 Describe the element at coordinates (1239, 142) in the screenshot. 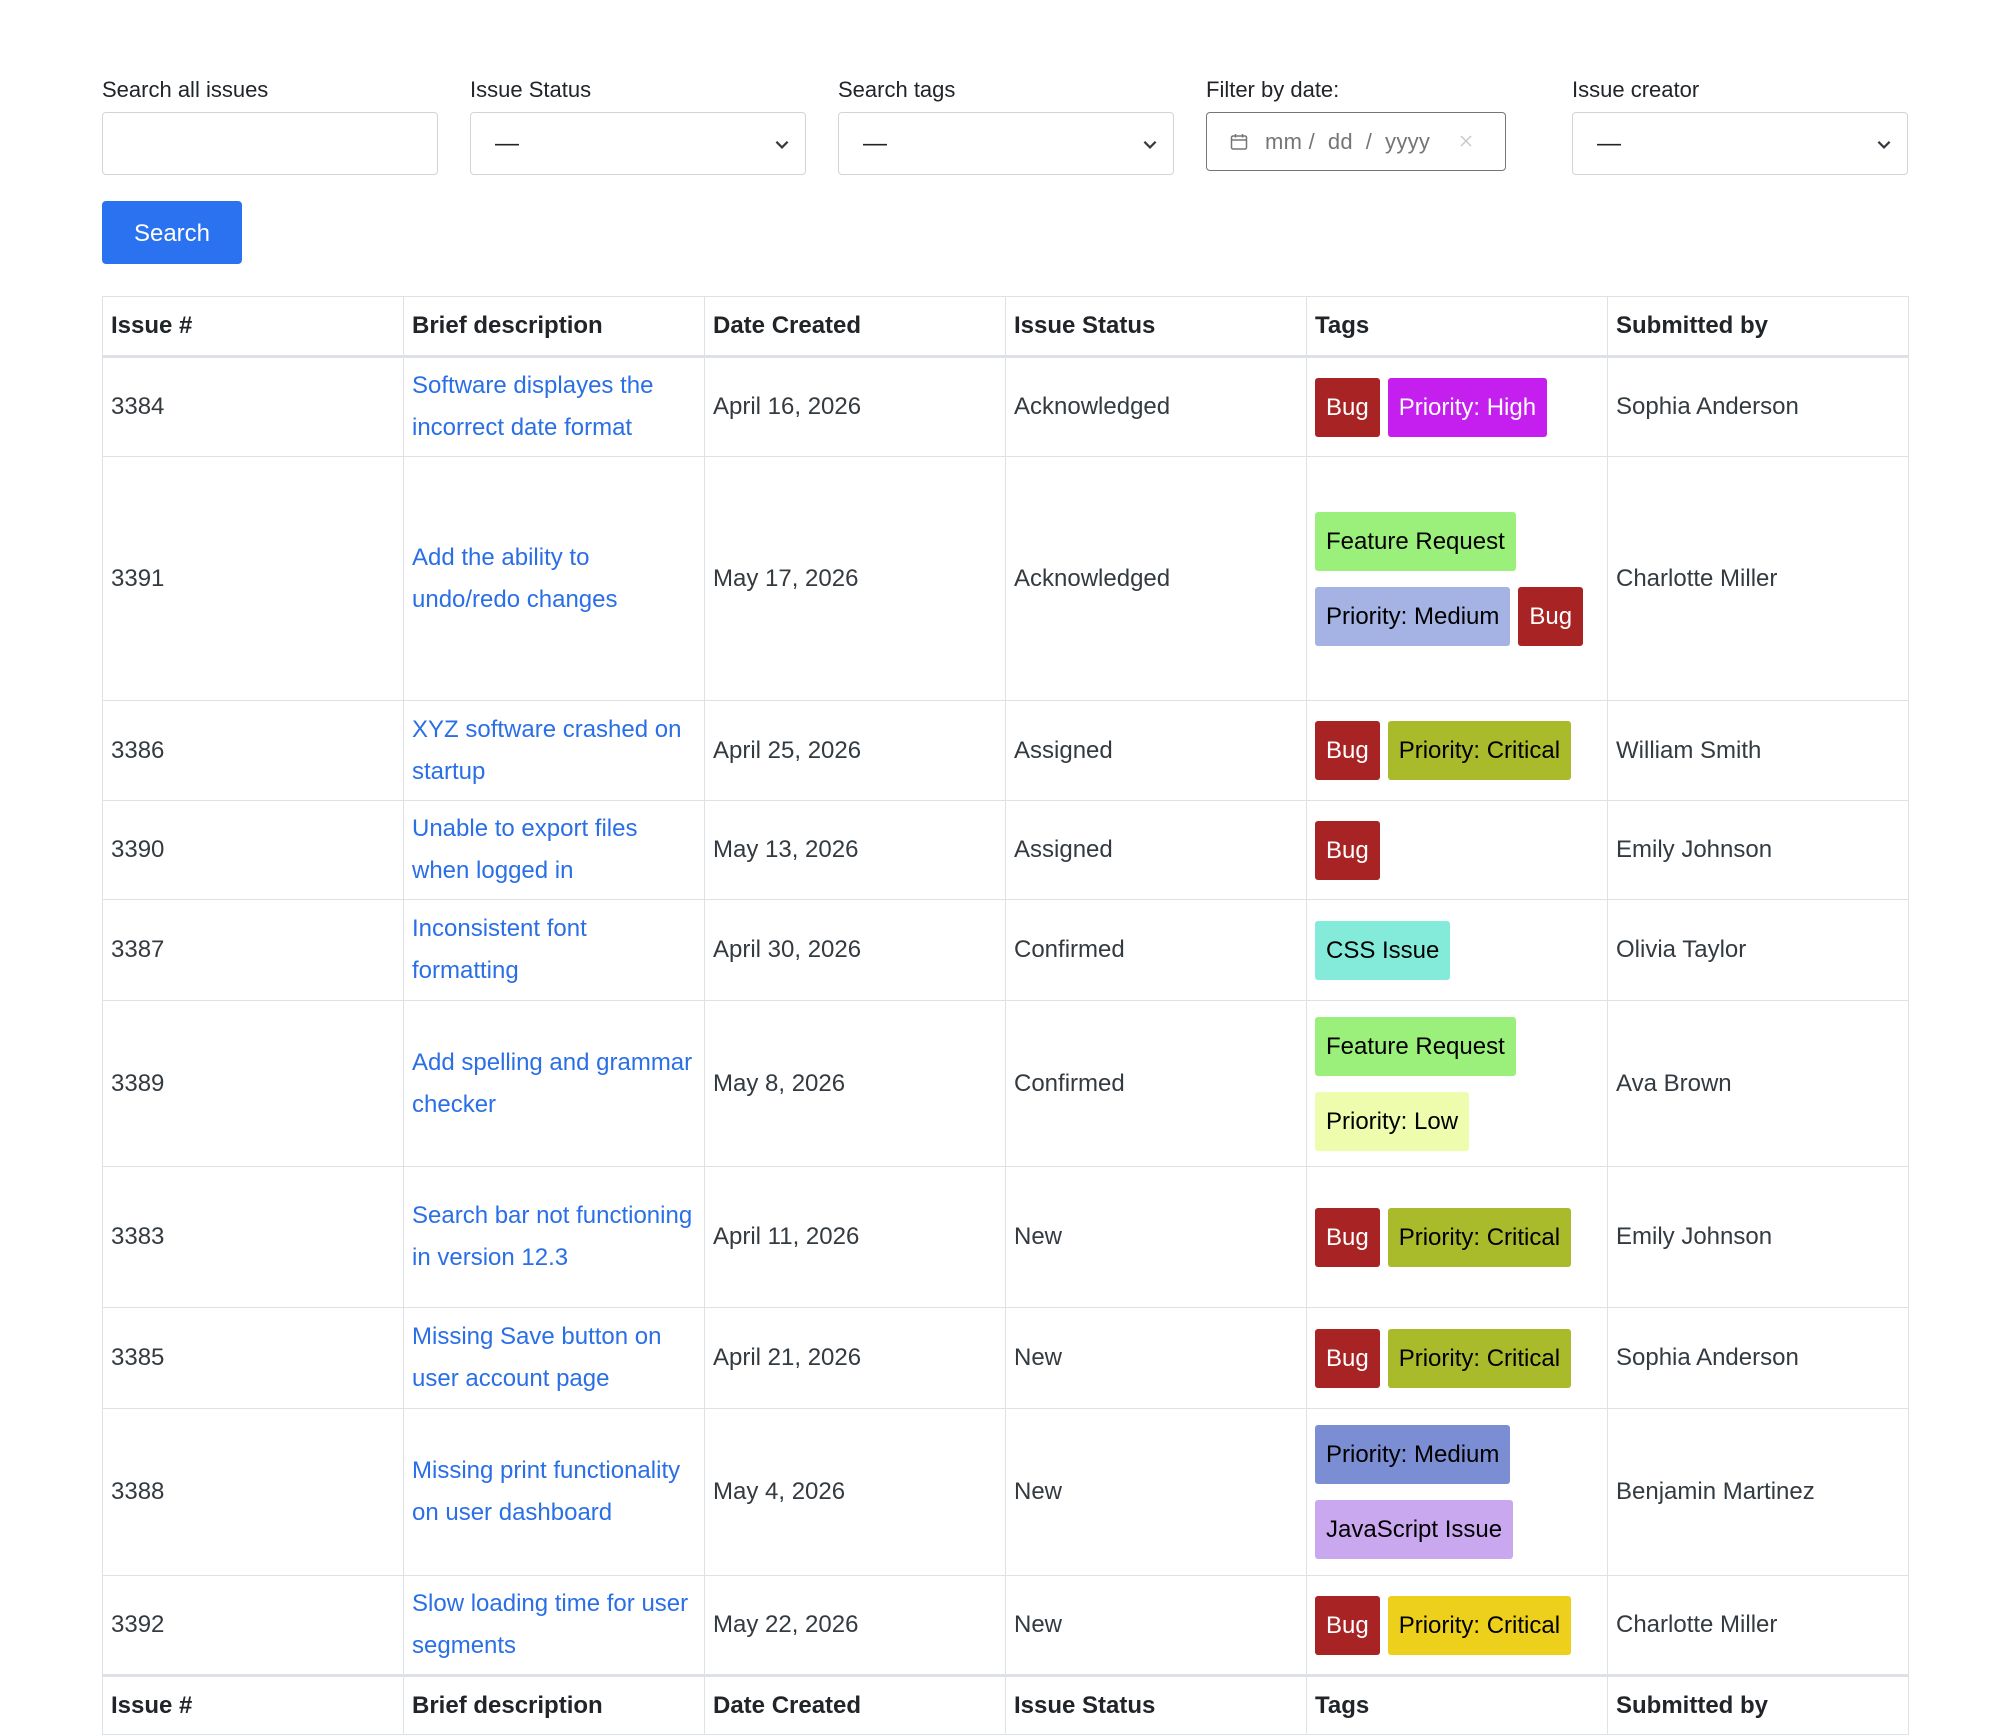

I see `calendar-icon` at that location.